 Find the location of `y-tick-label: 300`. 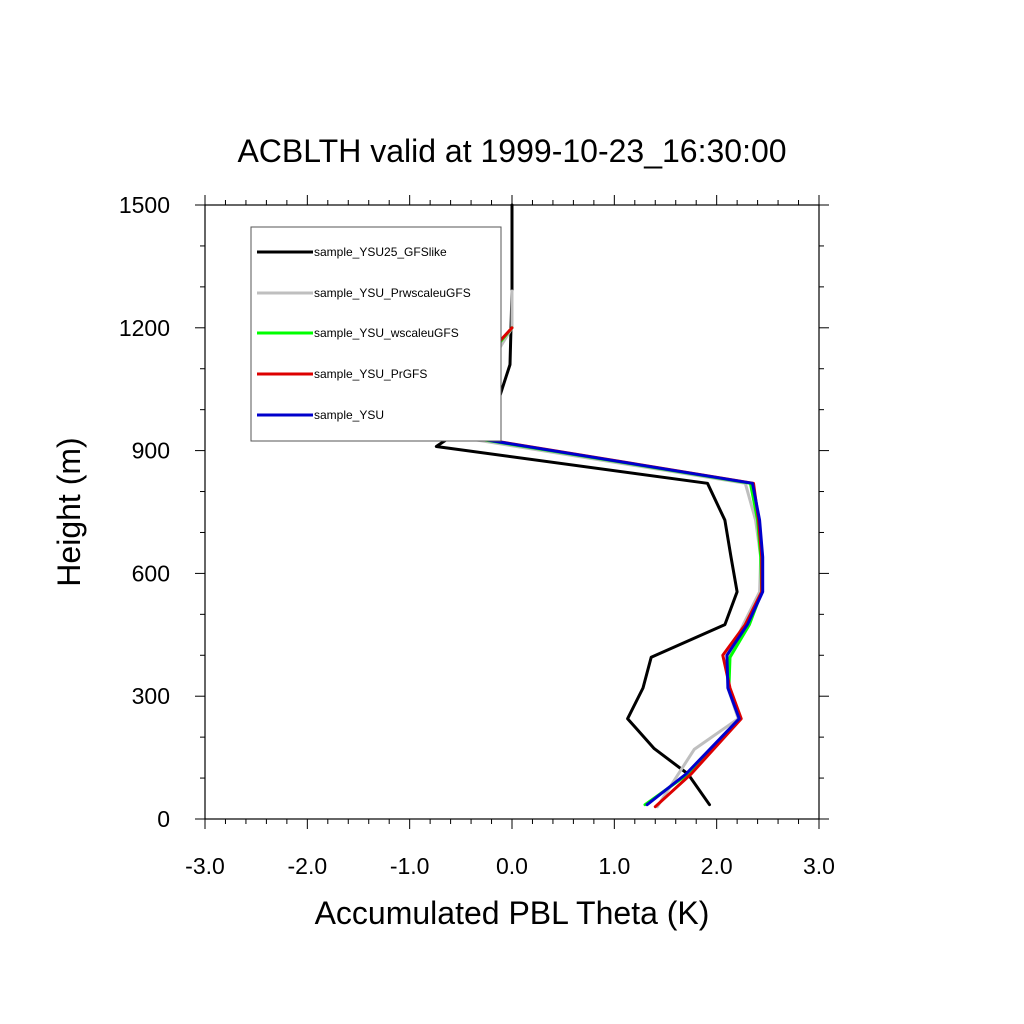

y-tick-label: 300 is located at coordinates (151, 696).